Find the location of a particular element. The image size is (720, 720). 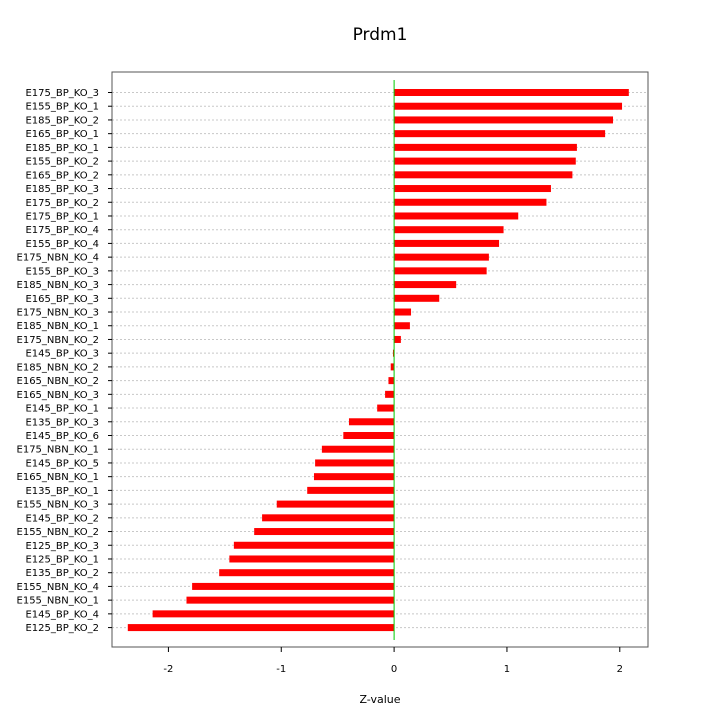

category-label: E175_NBN_KO_2 is located at coordinates (58, 340).